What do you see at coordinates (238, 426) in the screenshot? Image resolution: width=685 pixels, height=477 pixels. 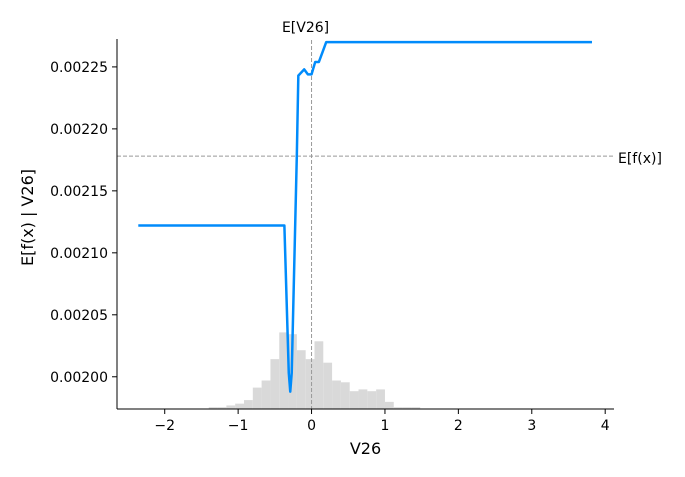 I see `x-tick-label: −1` at bounding box center [238, 426].